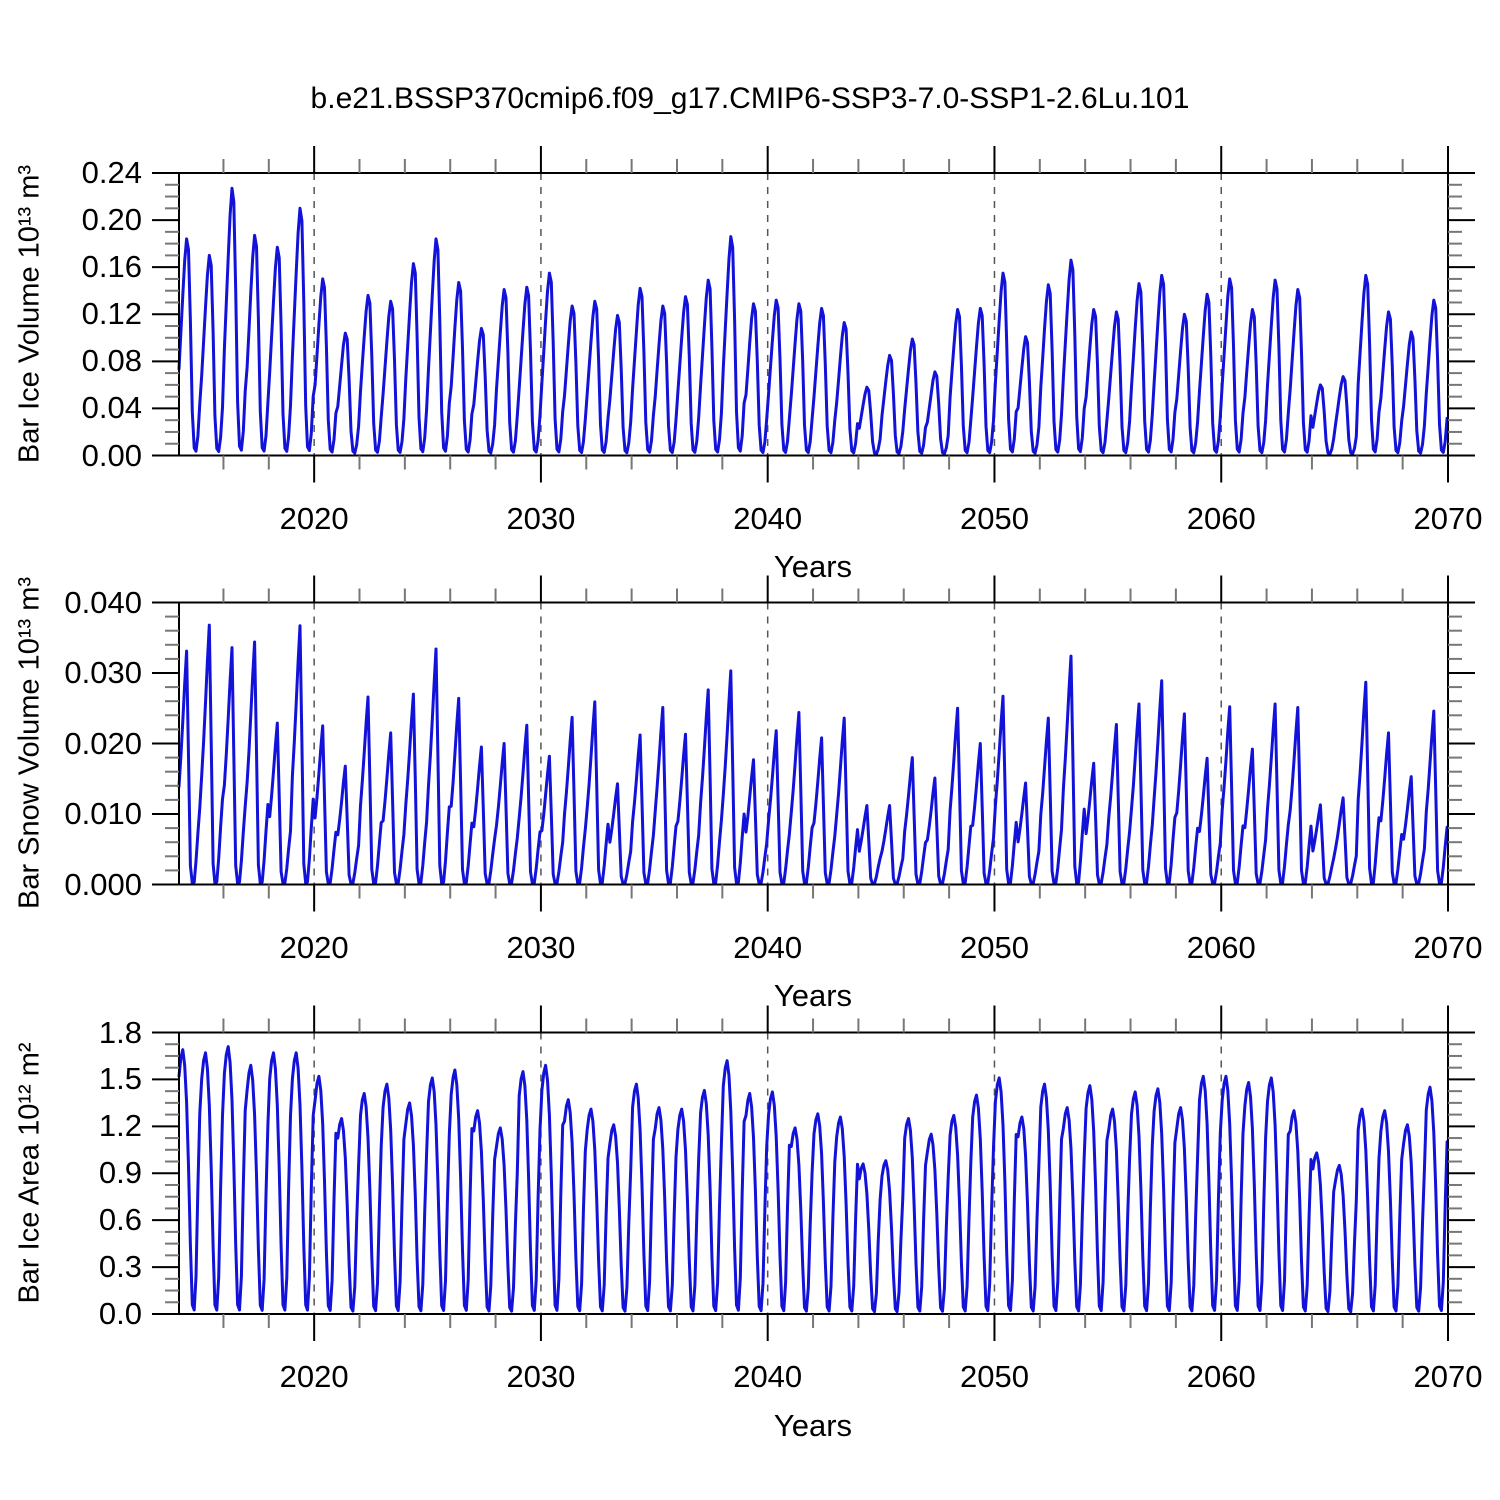 This screenshot has height=1500, width=1500. What do you see at coordinates (813, 1425) in the screenshot?
I see `x-axis-title-panel3: Years` at bounding box center [813, 1425].